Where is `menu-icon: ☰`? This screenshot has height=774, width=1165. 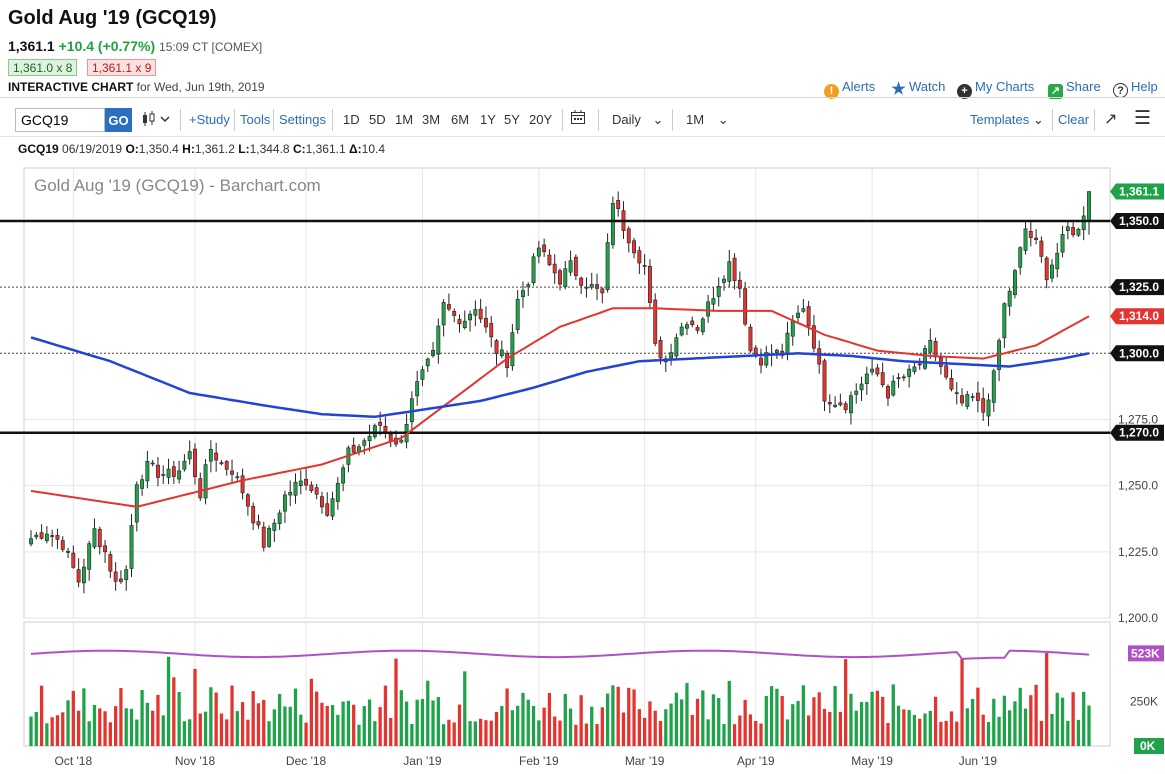
menu-icon: ☰ is located at coordinates (1143, 118).